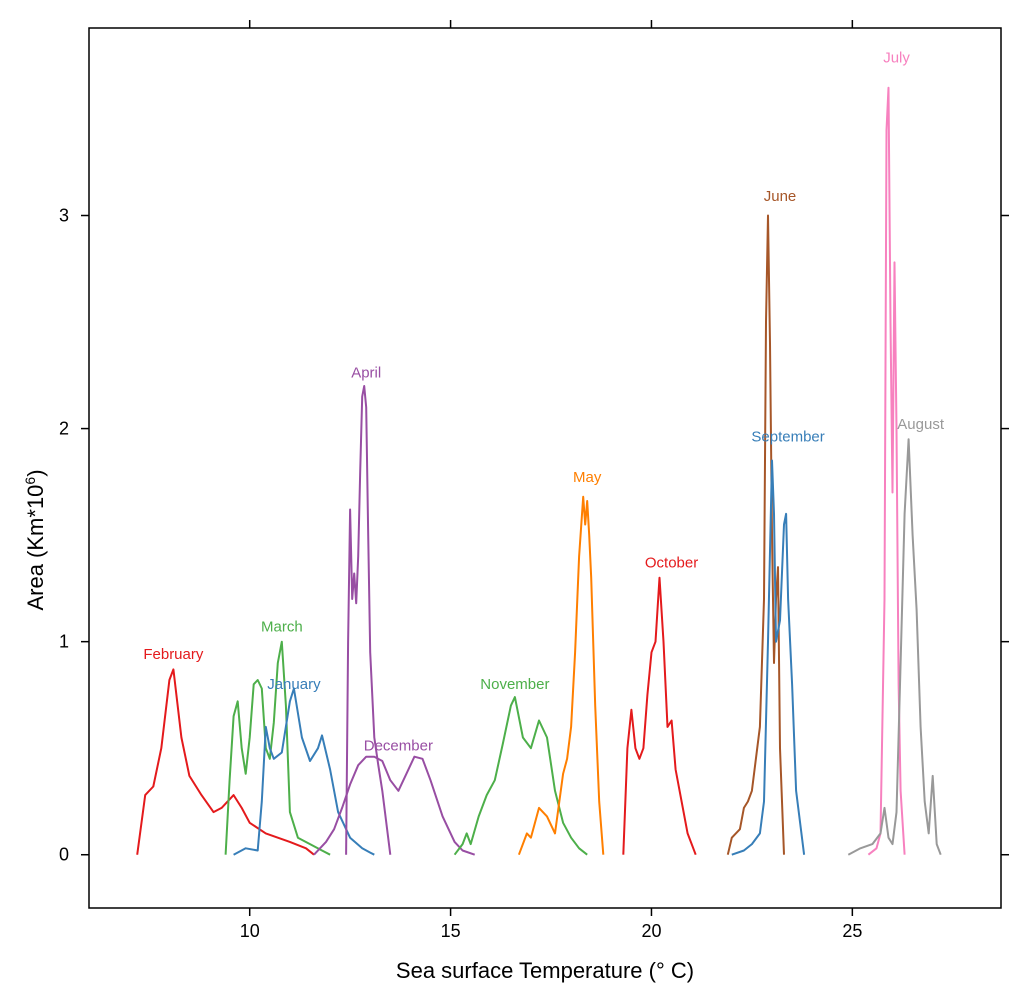  Describe the element at coordinates (64, 216) in the screenshot. I see `y-tick-label: 3` at that location.